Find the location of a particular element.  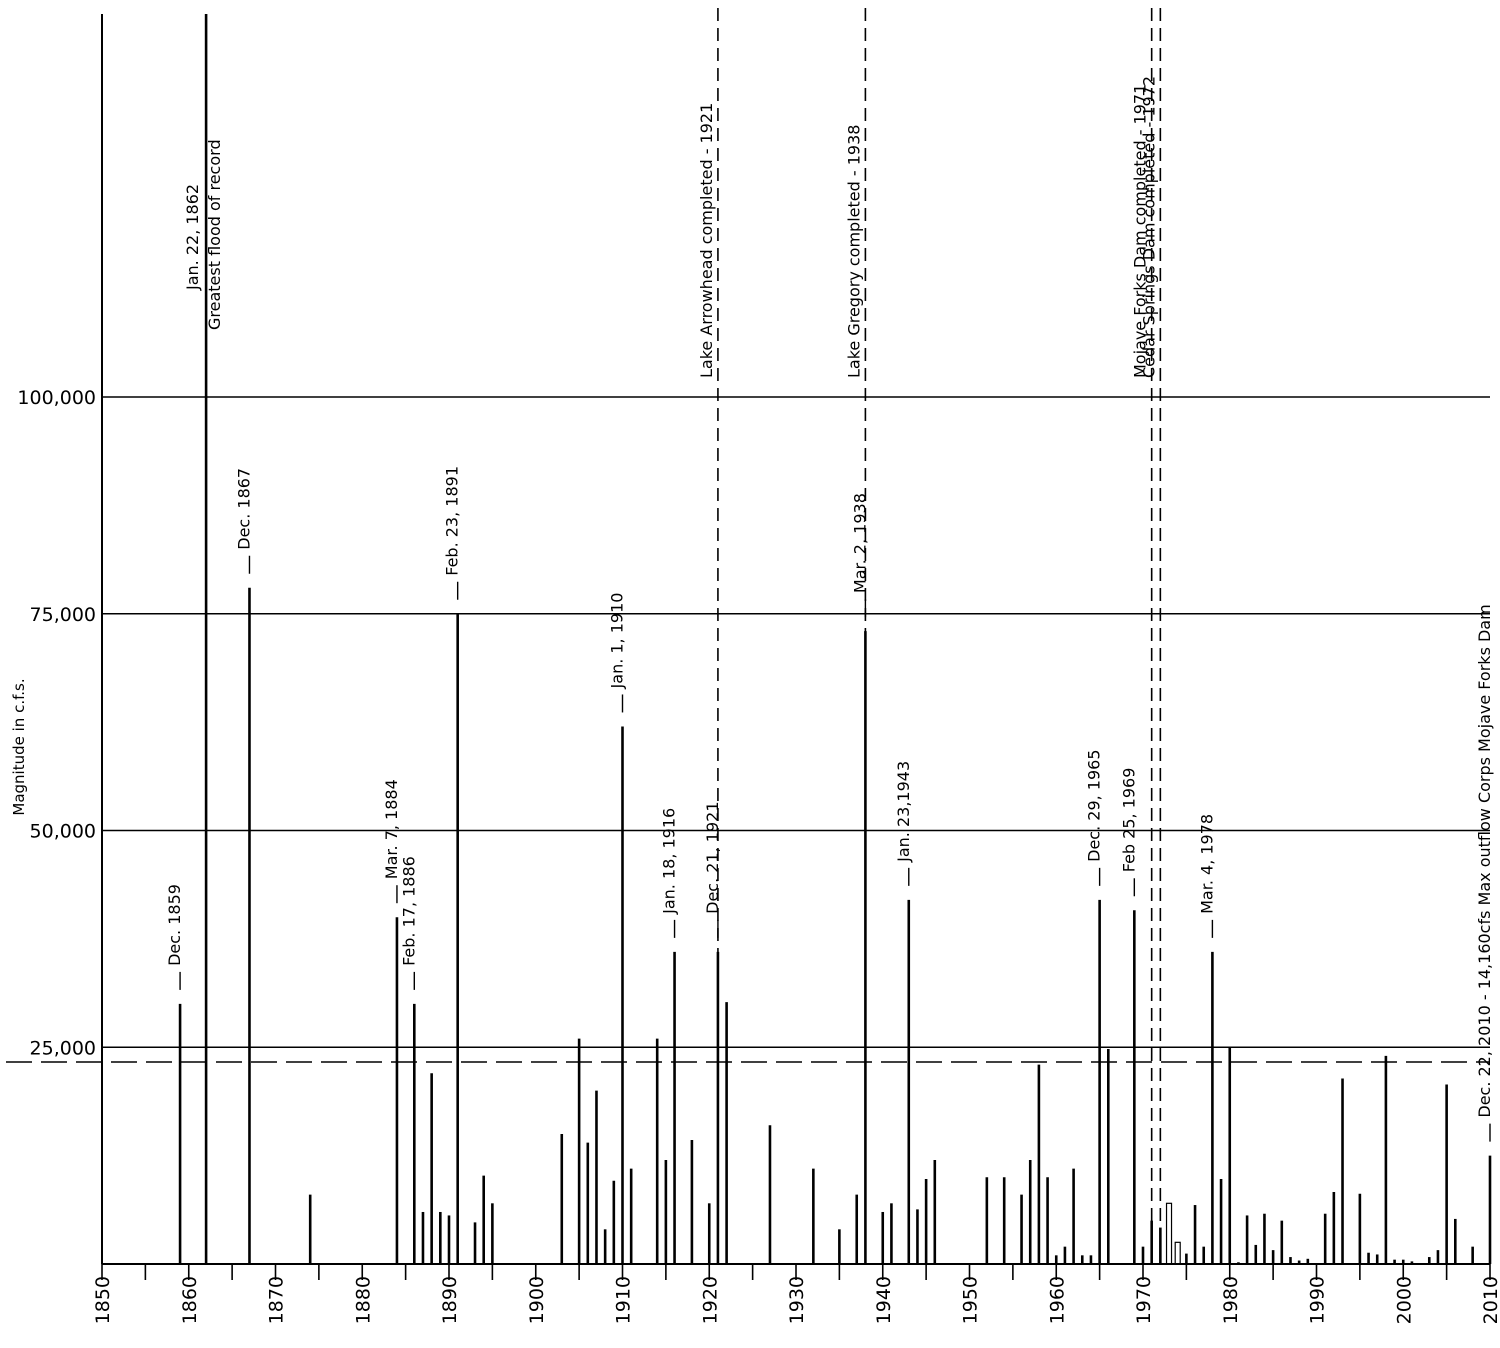

annotation-label: Jan. 18, 1916 is located at coordinates (669, 861).